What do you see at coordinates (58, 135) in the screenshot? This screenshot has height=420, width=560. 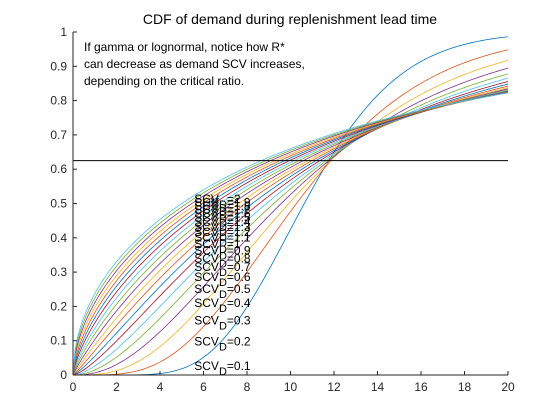 I see `y-tick-label: 0.7` at bounding box center [58, 135].